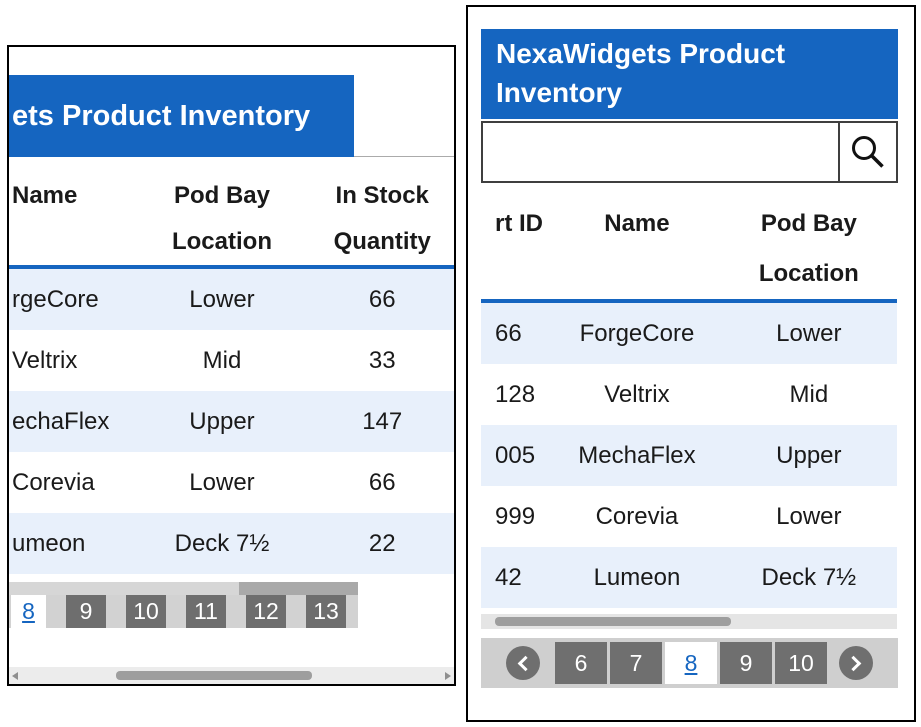 This screenshot has width=921, height=727. Describe the element at coordinates (519, 223) in the screenshot. I see `column-header-part-id: rt ID` at that location.